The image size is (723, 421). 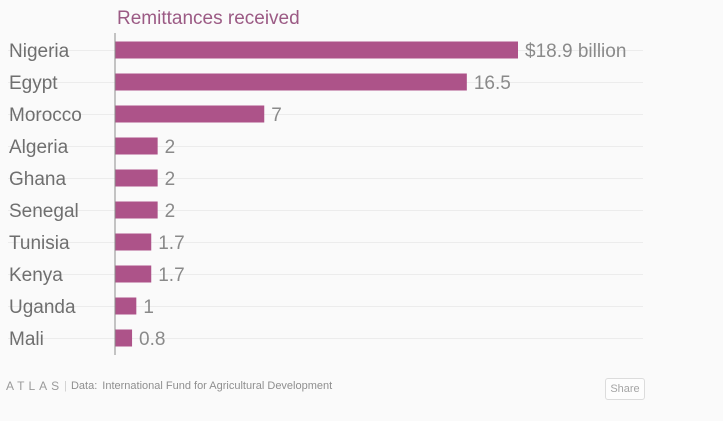 What do you see at coordinates (170, 211) in the screenshot?
I see `value-label-senegal: 2` at bounding box center [170, 211].